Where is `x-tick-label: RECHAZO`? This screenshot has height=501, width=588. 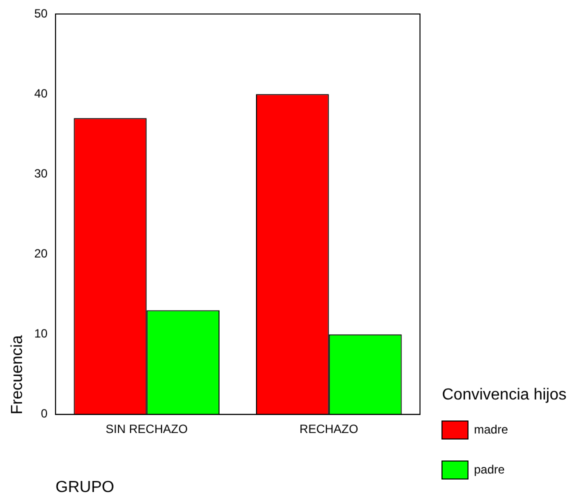 x-tick-label: RECHAZO is located at coordinates (329, 429).